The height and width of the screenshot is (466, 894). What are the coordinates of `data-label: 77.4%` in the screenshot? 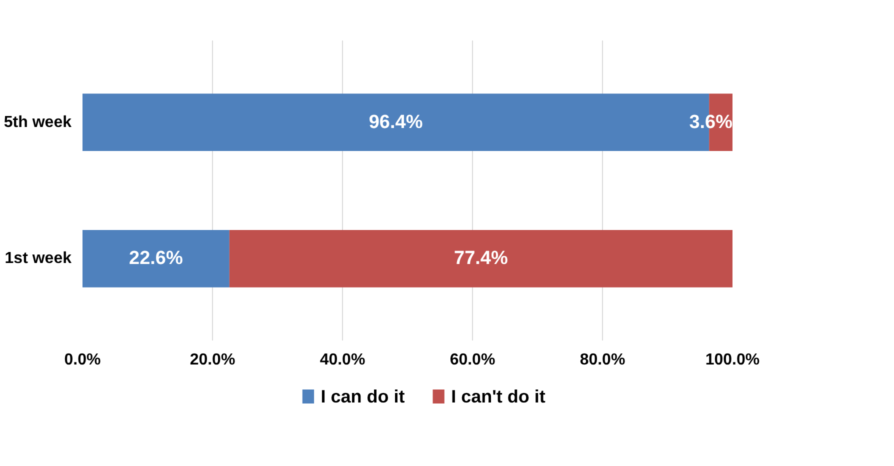 It's located at (481, 259).